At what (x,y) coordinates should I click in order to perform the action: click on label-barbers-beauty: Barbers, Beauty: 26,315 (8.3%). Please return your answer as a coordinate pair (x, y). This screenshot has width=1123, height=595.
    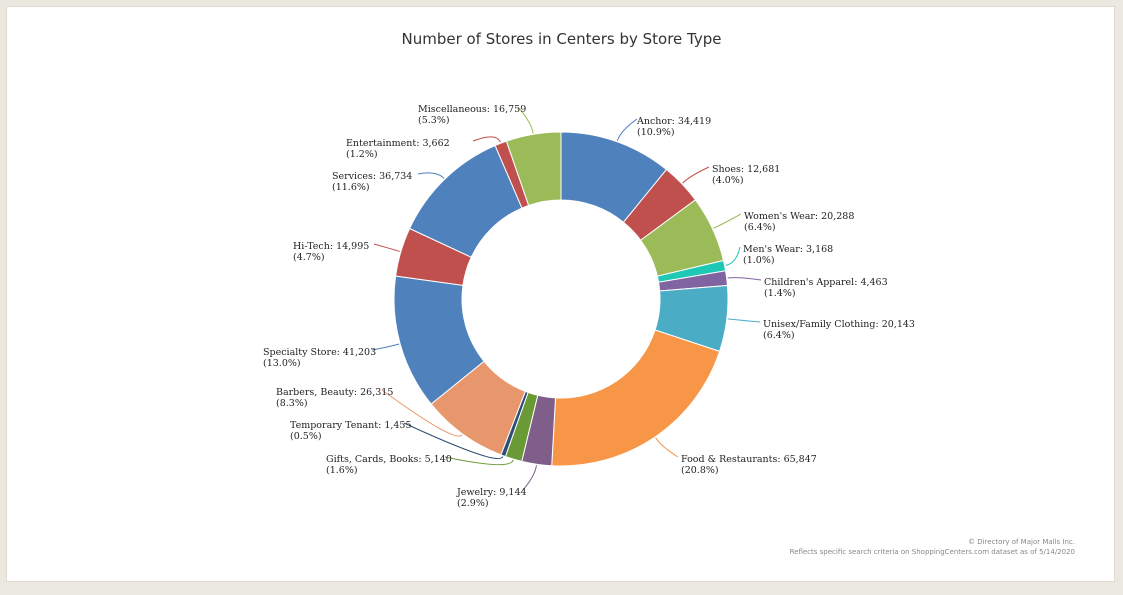
    Looking at the image, I should click on (334, 398).